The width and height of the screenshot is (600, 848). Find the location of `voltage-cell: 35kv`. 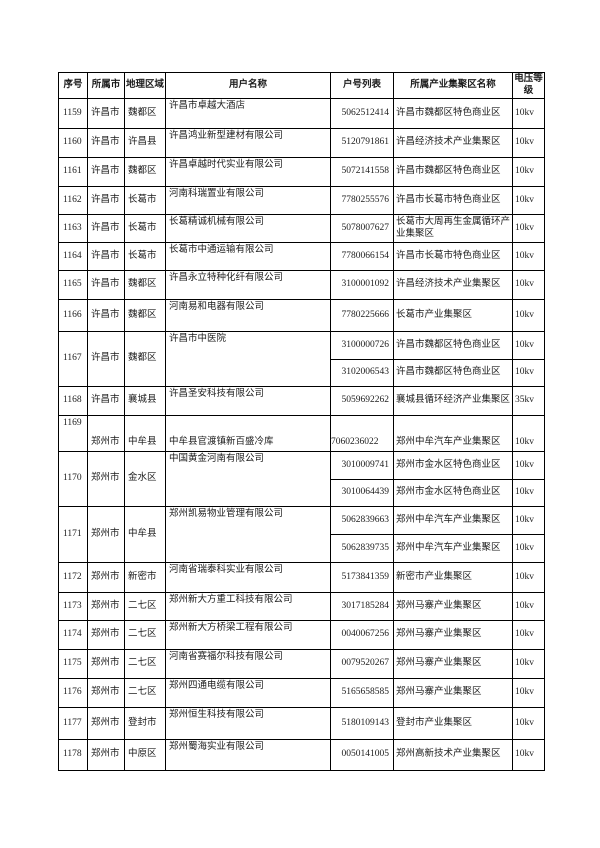

voltage-cell: 35kv is located at coordinates (528, 401).